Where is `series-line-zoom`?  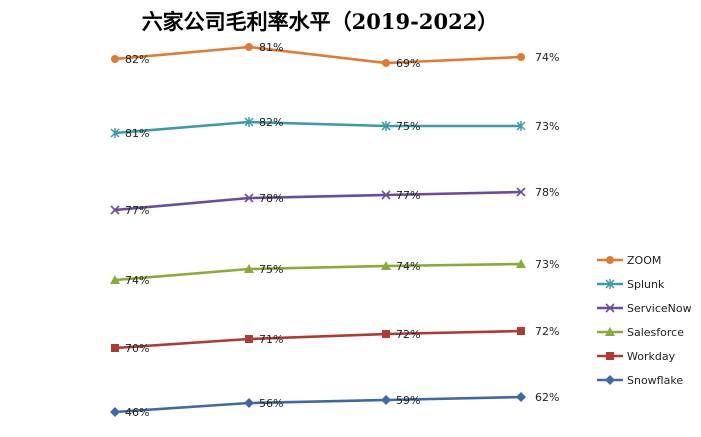
series-line-zoom is located at coordinates (318, 55).